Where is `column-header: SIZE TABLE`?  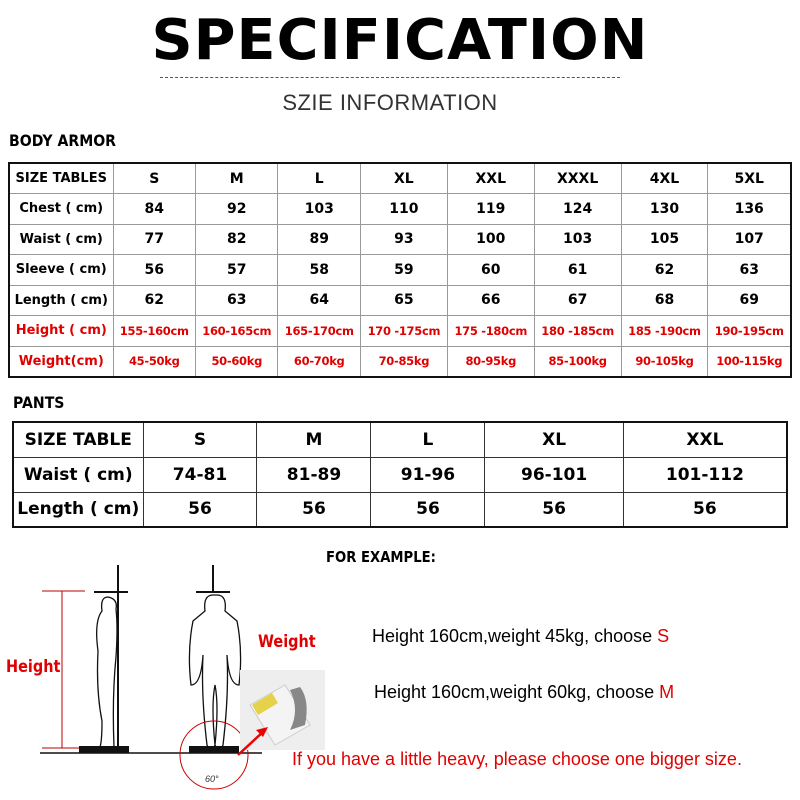 column-header: SIZE TABLE is located at coordinates (78, 439).